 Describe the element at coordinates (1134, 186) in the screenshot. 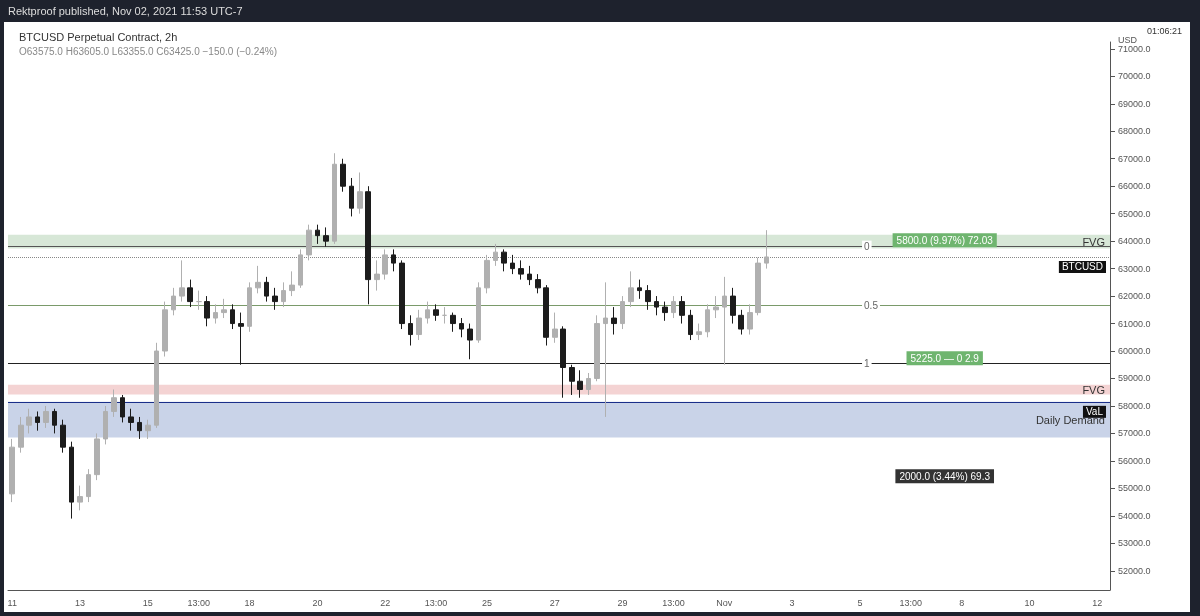

I see `y-tick-label: 66000.0` at that location.